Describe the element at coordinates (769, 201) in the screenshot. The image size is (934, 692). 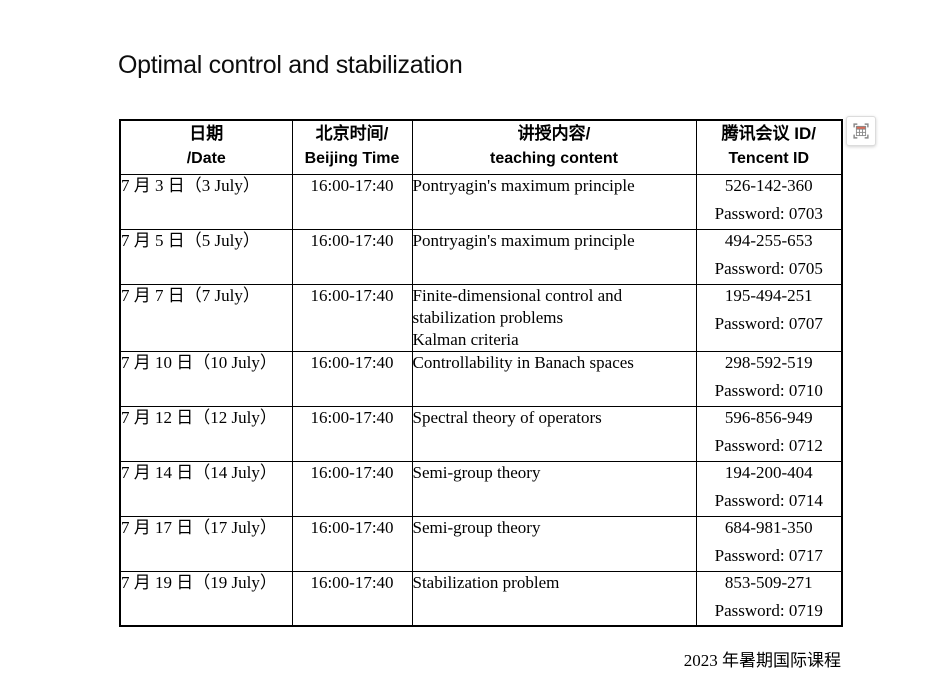
I see `meeting-id-cell: 526-142-360 Password: 0703` at that location.